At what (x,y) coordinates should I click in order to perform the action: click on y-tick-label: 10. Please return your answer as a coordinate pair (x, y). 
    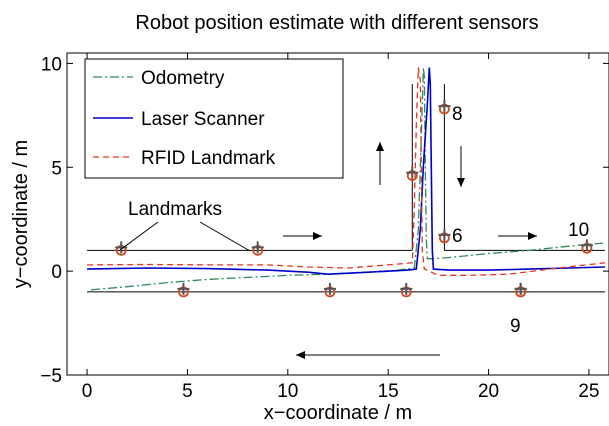
    Looking at the image, I should click on (51, 64).